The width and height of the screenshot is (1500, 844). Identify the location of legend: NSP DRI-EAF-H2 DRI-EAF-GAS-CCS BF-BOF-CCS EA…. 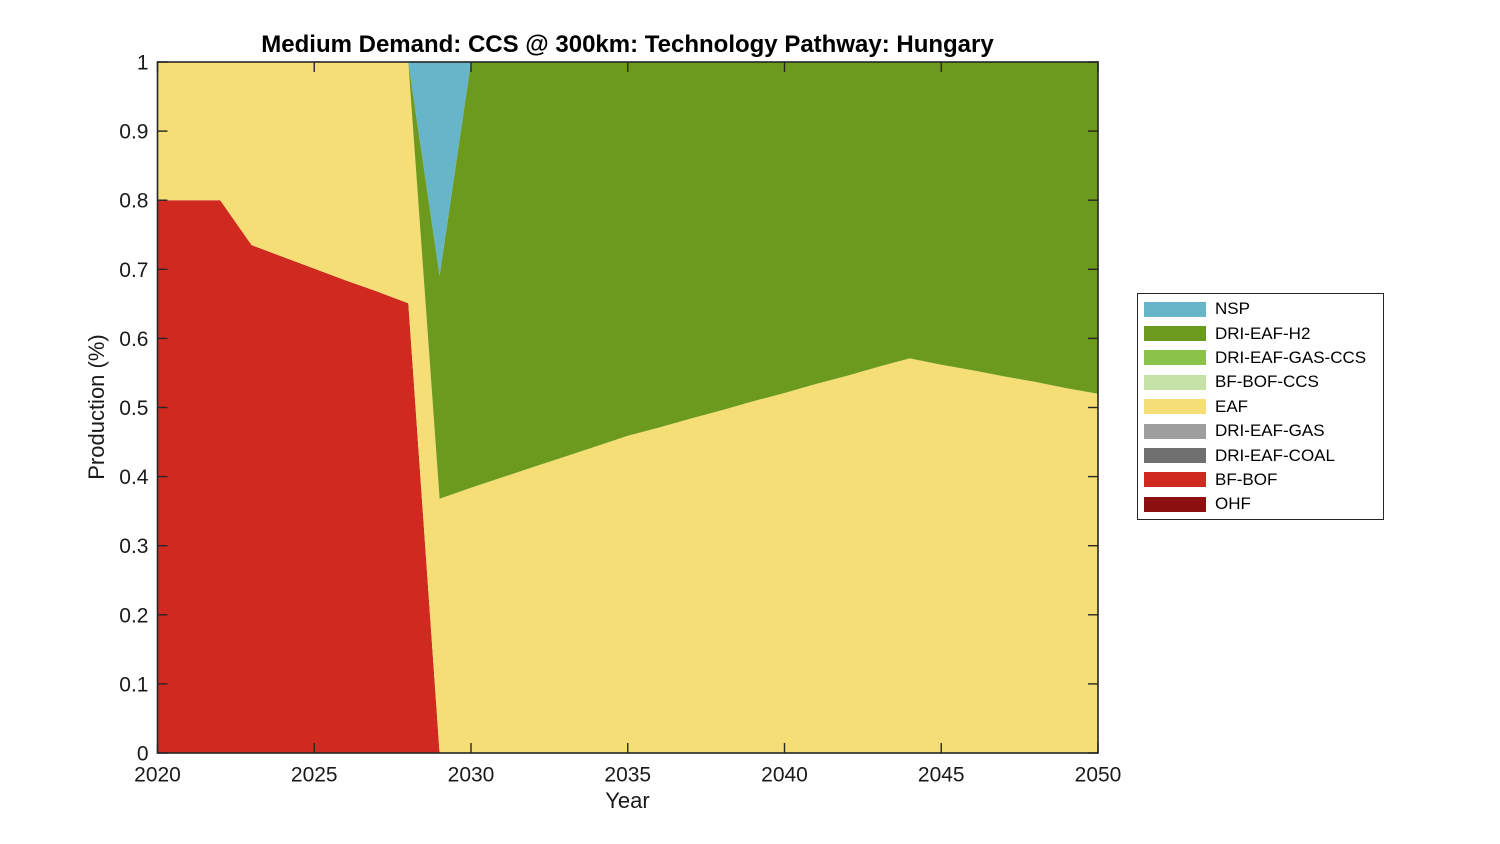
(1260, 406).